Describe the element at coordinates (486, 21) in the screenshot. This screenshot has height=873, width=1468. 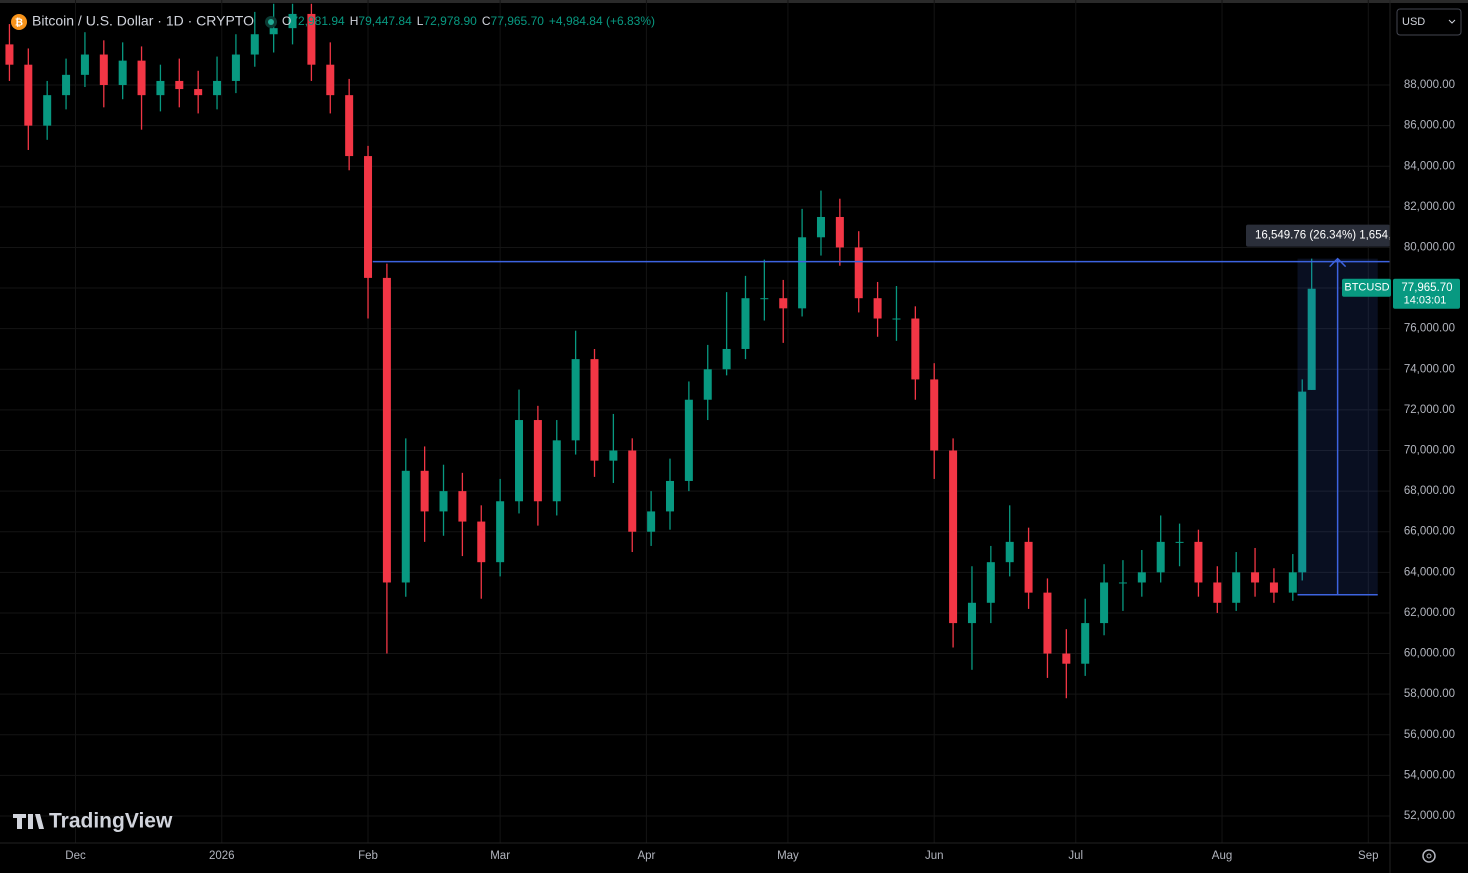
I see `ohlc-key: C` at that location.